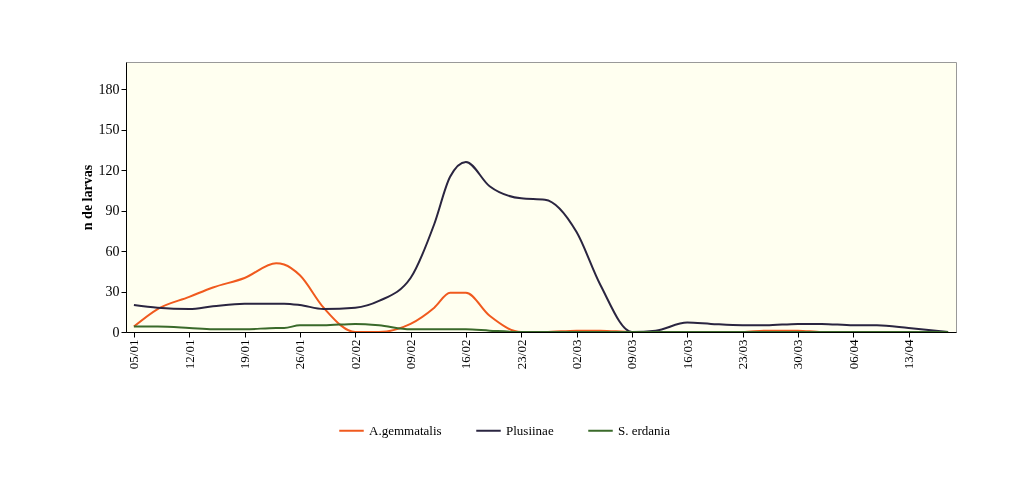 This screenshot has width=1036, height=492. I want to click on x-tick-label: 12/01, so click(189, 354).